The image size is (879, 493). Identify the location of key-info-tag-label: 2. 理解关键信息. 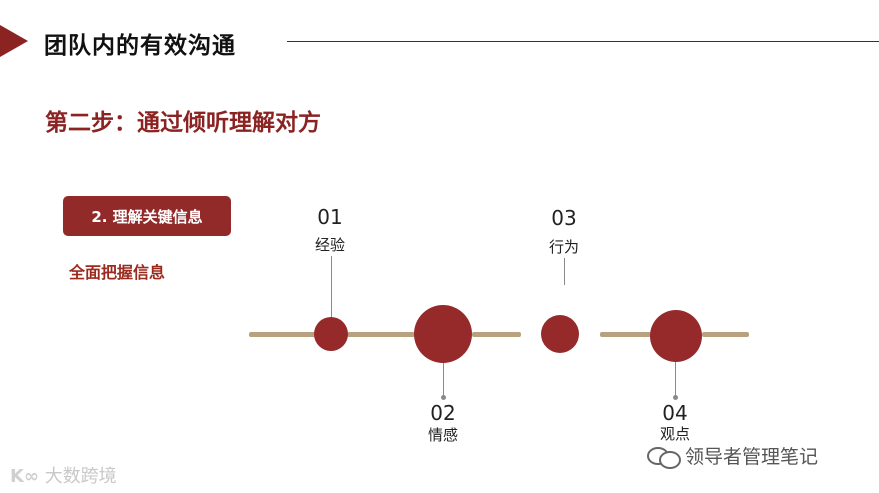
(147, 216).